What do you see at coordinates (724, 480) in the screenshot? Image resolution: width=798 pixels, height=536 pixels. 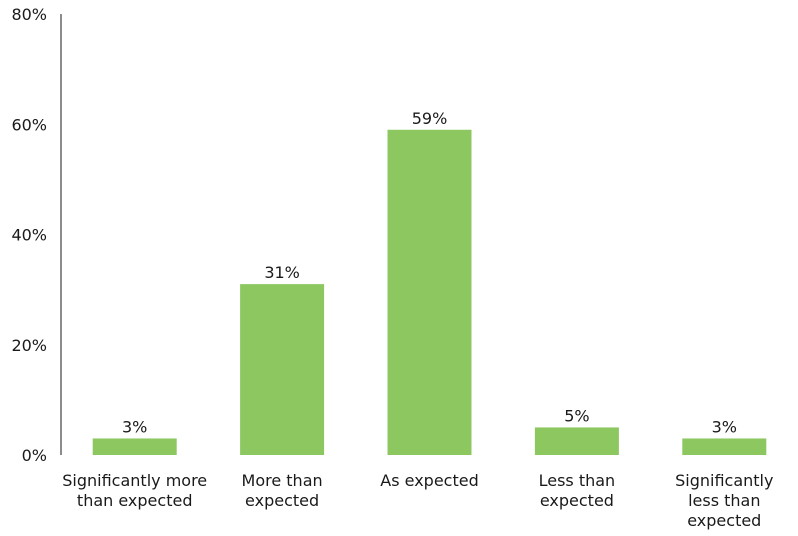 I see `category-label-line: Significantly` at bounding box center [724, 480].